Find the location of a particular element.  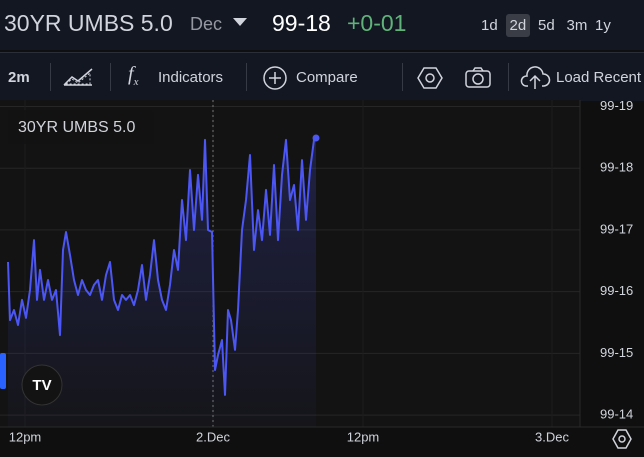

range-button: 1y is located at coordinates (603, 25).